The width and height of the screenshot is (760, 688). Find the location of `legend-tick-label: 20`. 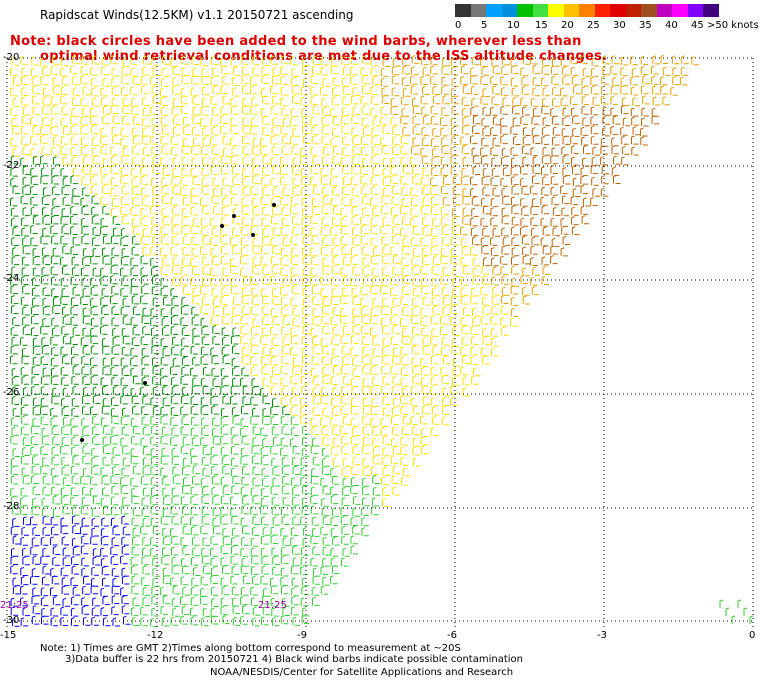

legend-tick-label: 20 is located at coordinates (567, 25).